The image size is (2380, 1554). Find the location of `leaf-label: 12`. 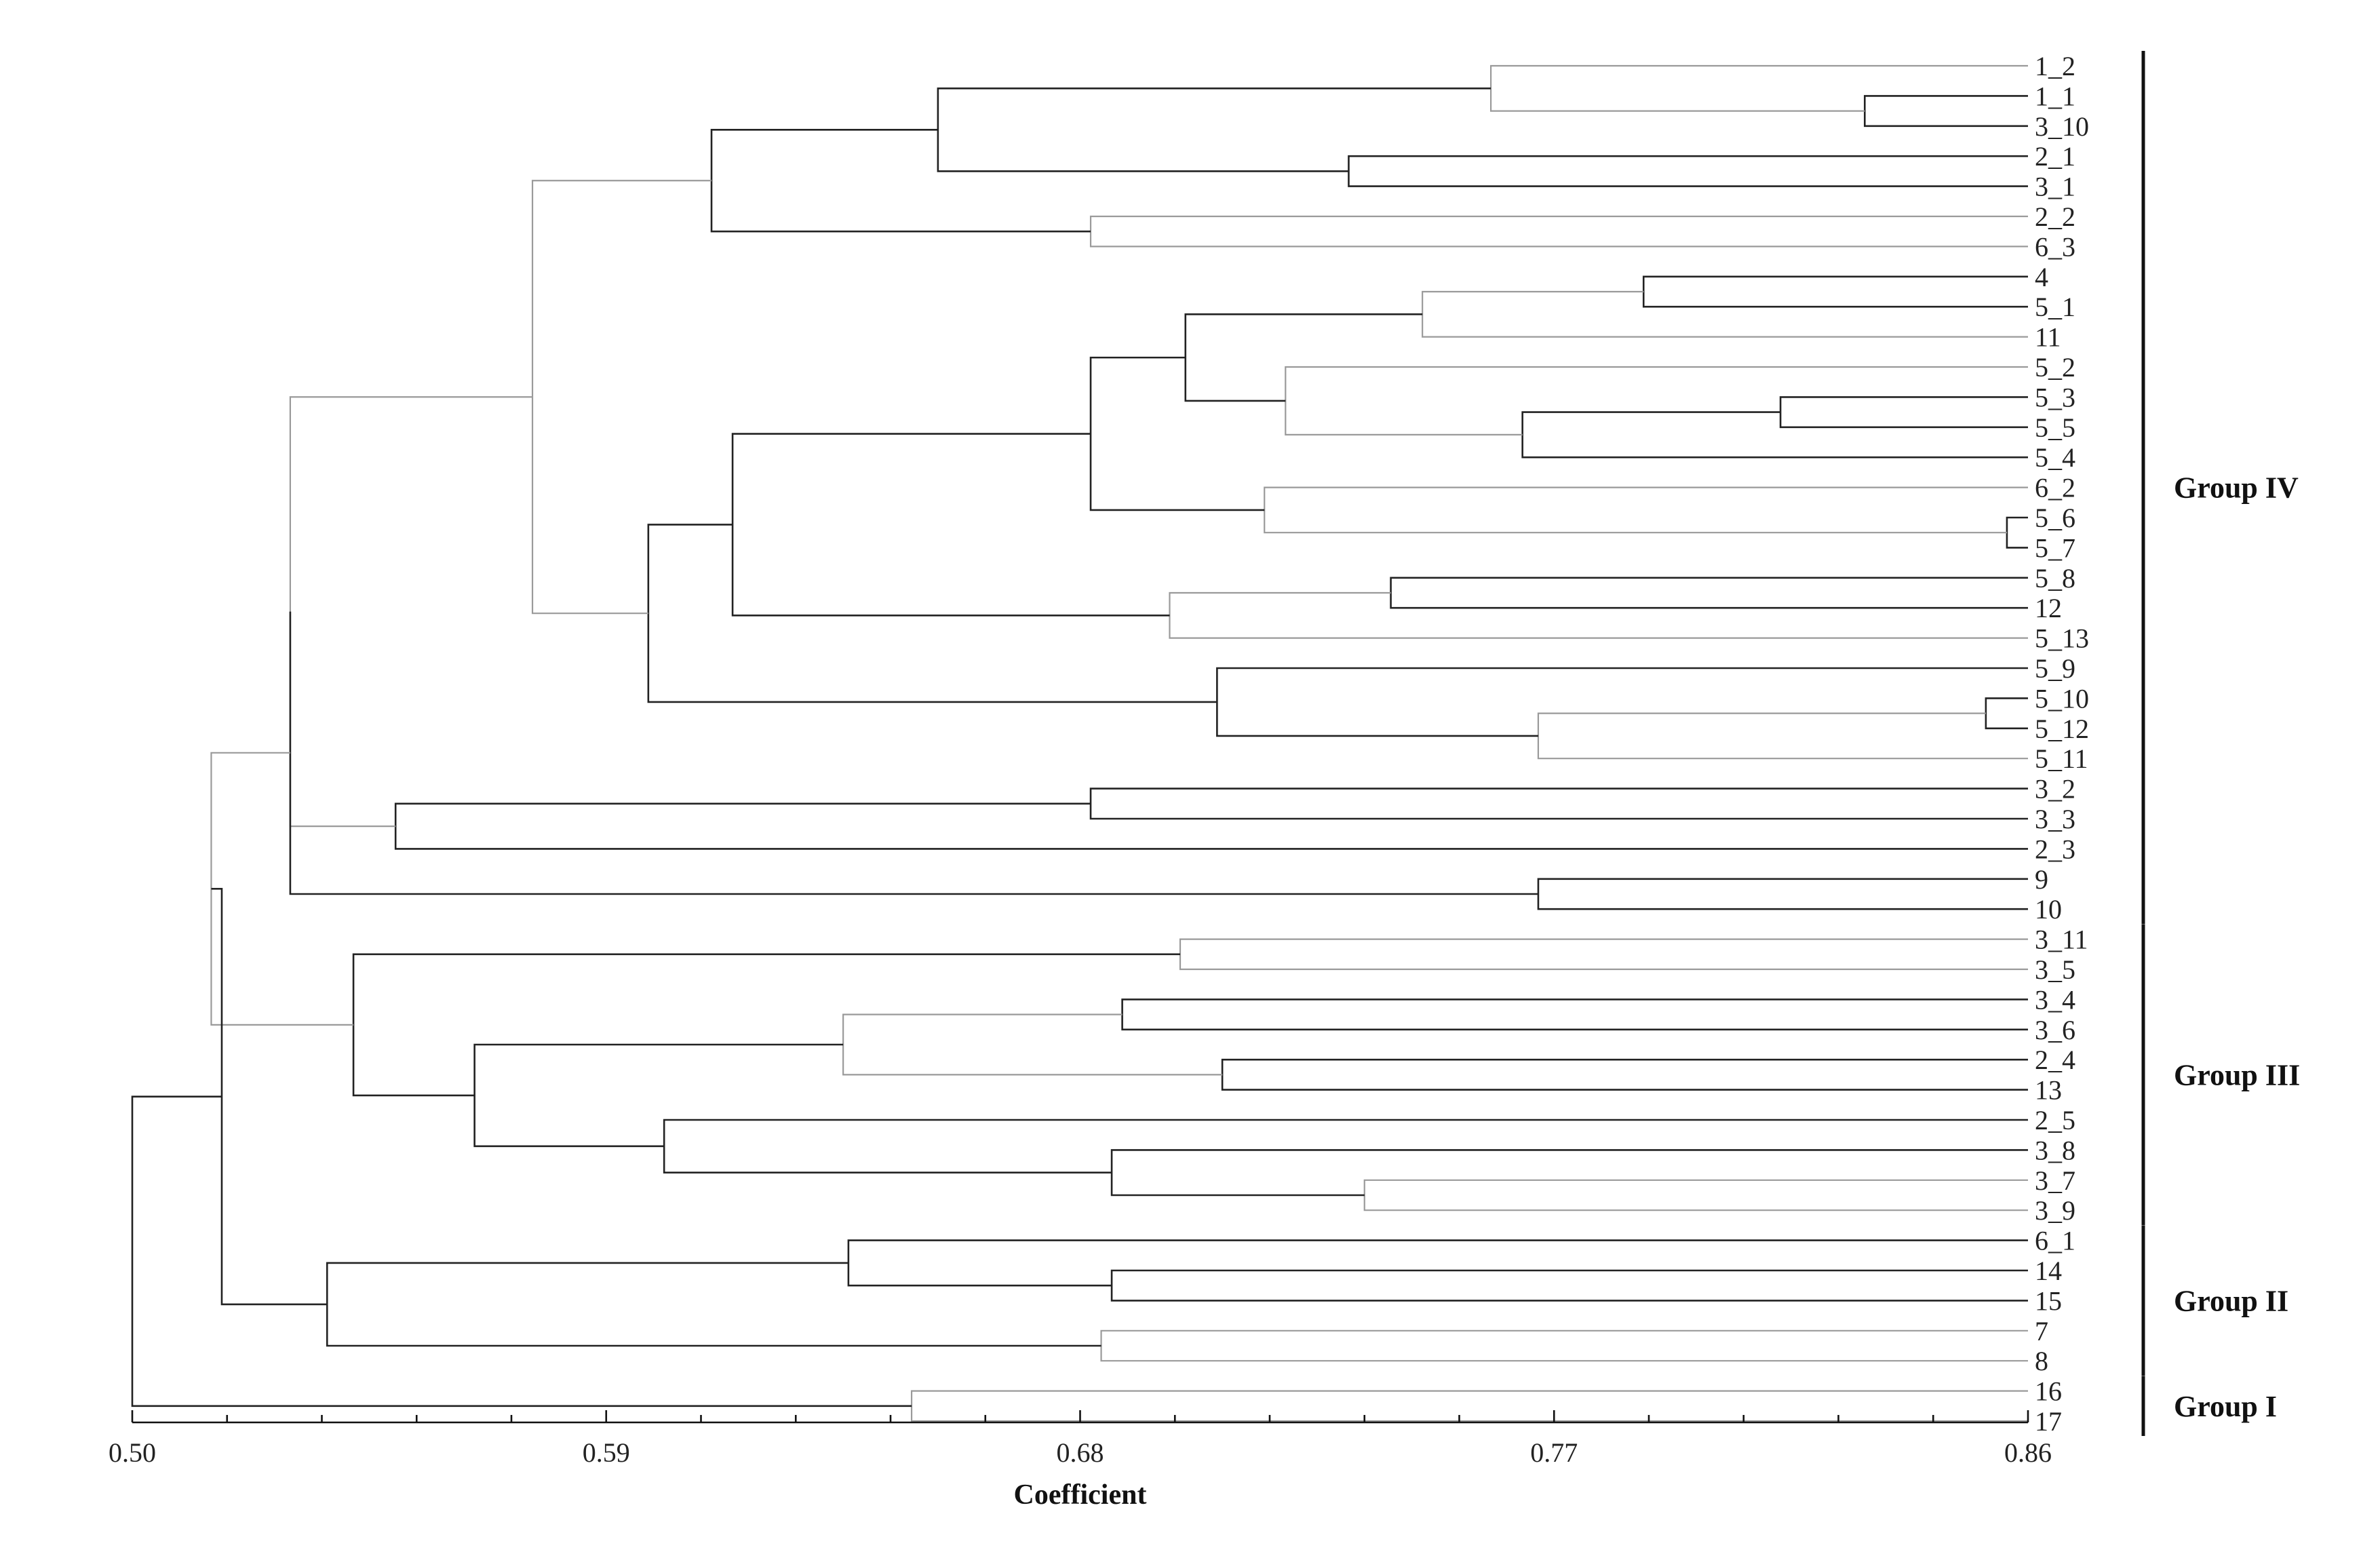

leaf-label: 12 is located at coordinates (2048, 608).